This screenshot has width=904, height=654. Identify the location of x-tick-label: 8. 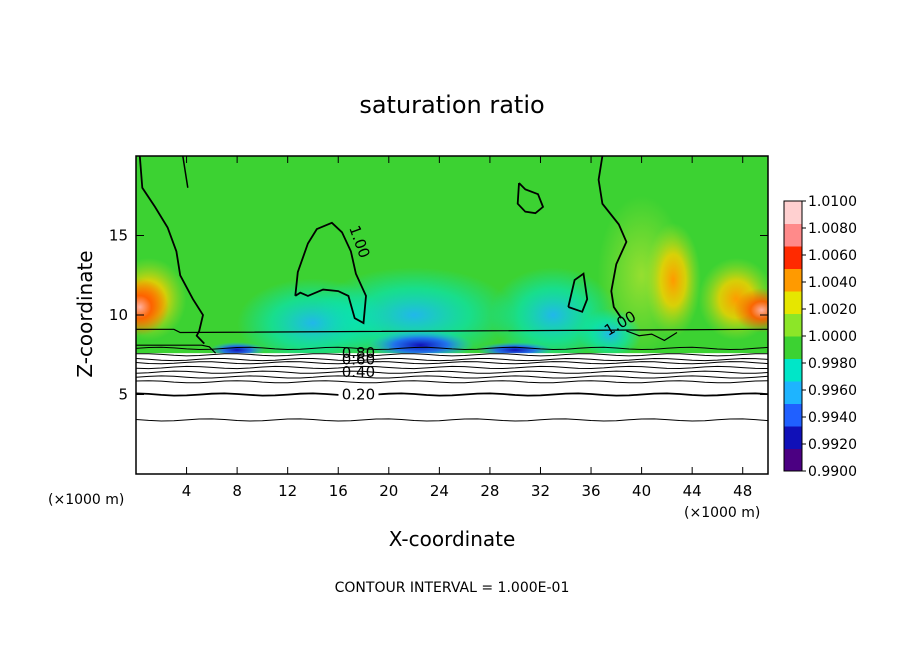
(237, 491).